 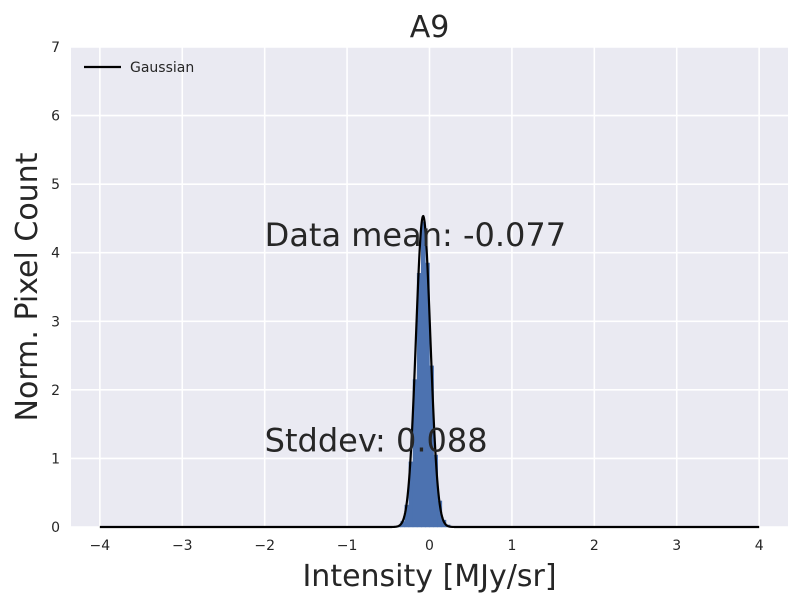 I want to click on y-tick-label: 6, so click(x=55, y=117).